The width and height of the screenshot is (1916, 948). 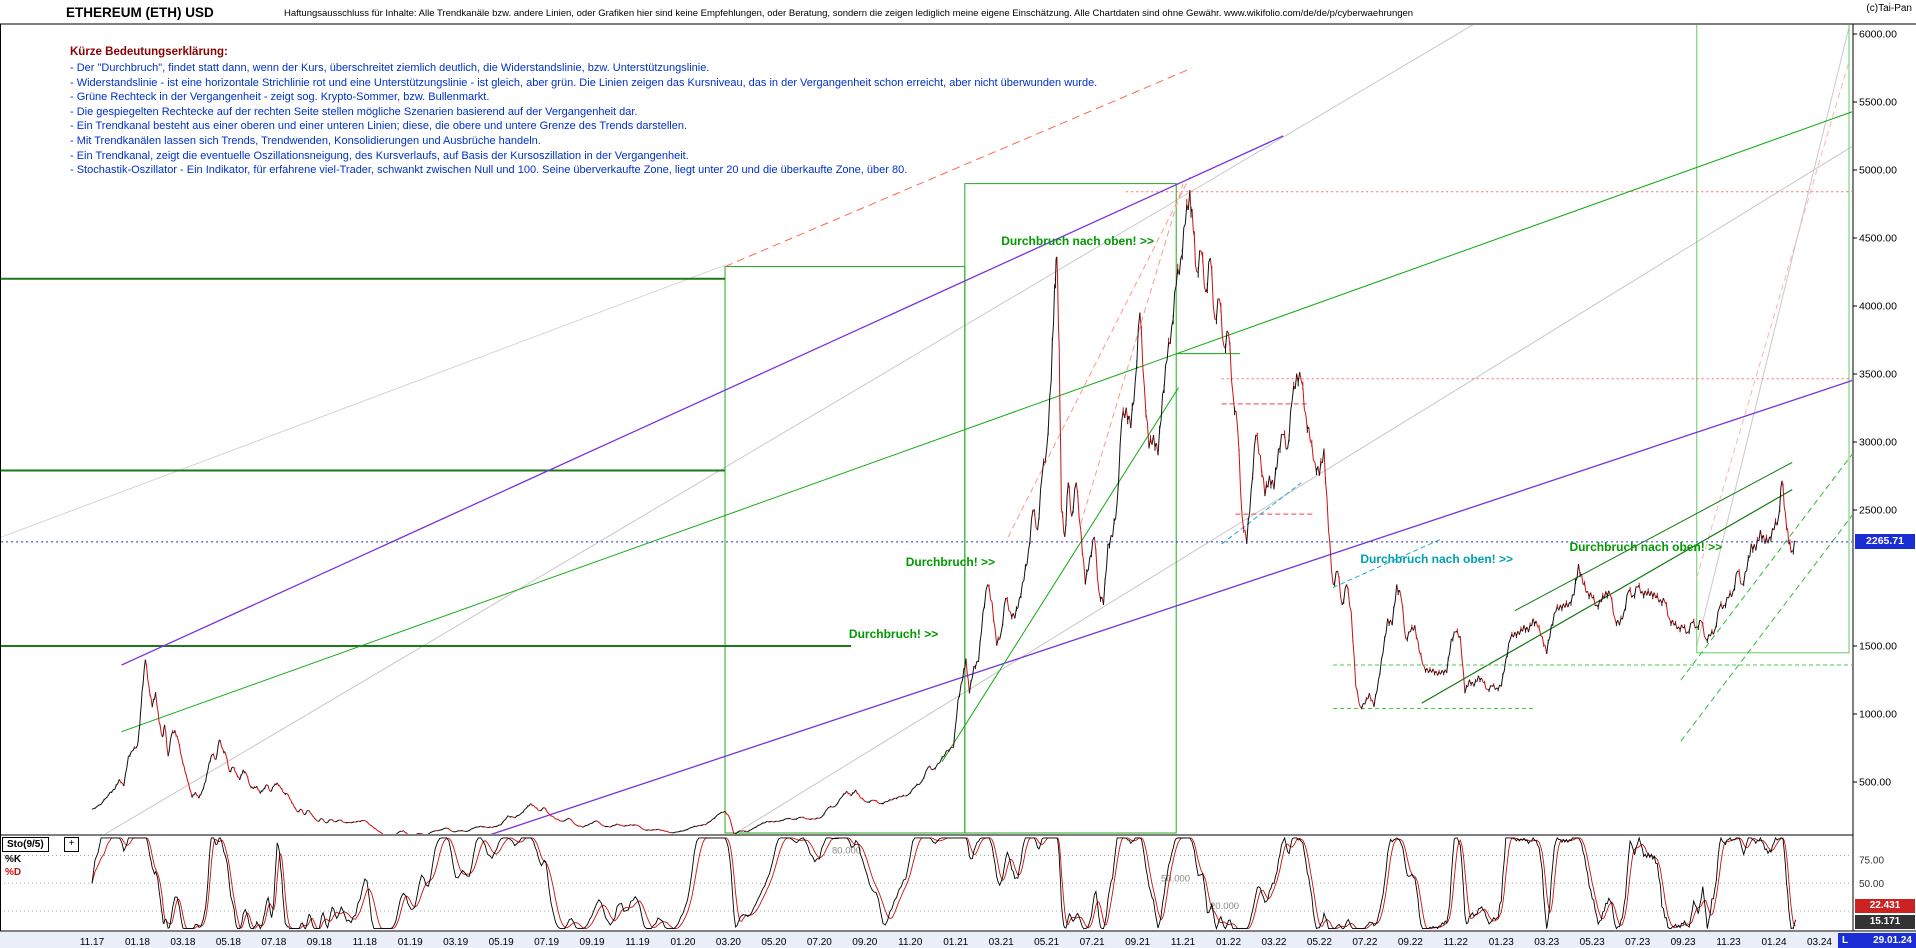 What do you see at coordinates (846, 851) in the screenshot?
I see `oscillator-level-label: 80.000` at bounding box center [846, 851].